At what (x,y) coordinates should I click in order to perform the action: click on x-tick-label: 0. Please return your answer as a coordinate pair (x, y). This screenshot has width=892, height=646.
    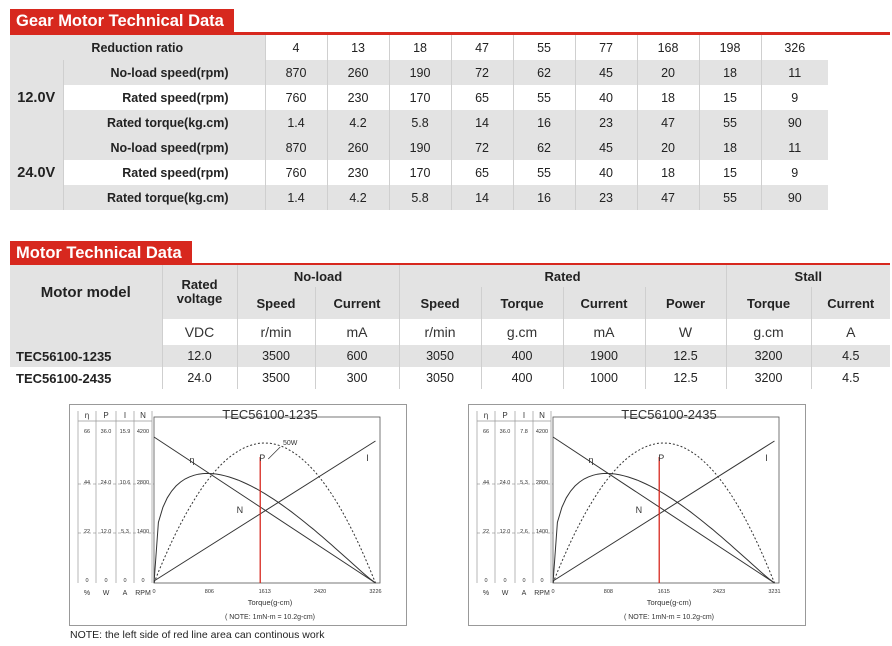
    Looking at the image, I should click on (552, 592).